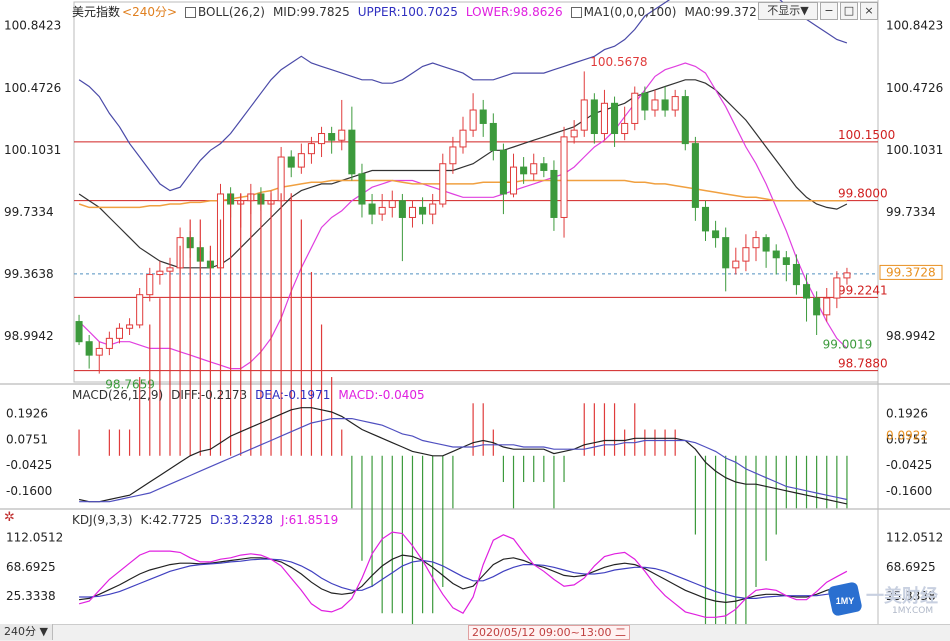 The image size is (950, 641). Describe the element at coordinates (863, 364) in the screenshot. I see `level-label: 98.7880` at that location.